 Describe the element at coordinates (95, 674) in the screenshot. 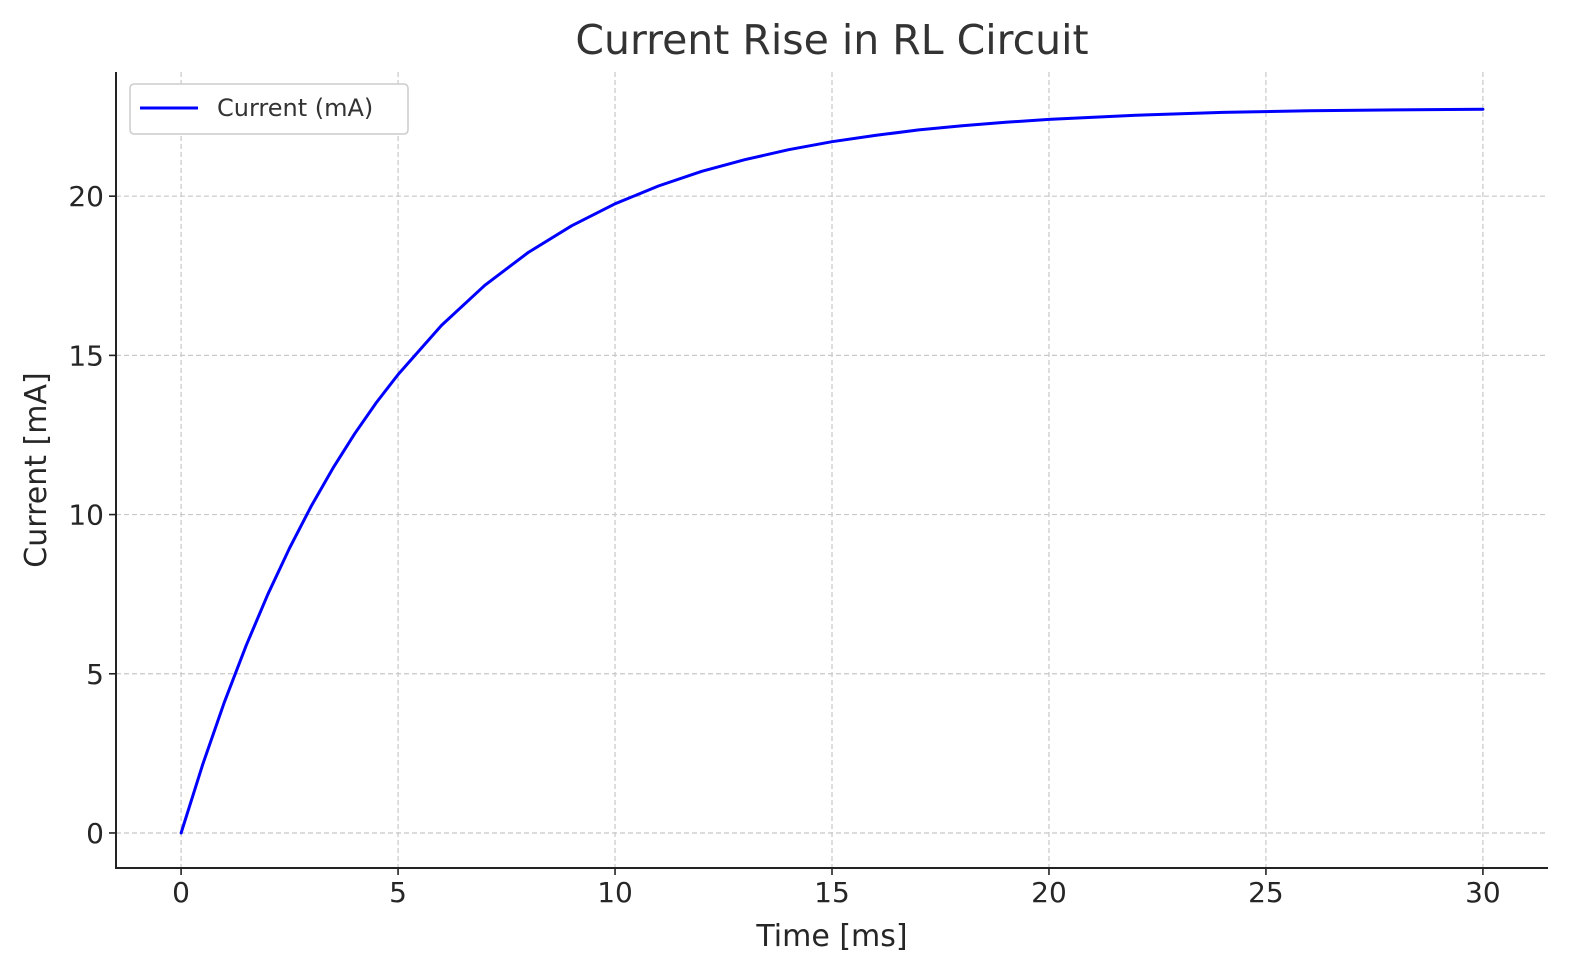

I see `y-tick-label: 5` at that location.